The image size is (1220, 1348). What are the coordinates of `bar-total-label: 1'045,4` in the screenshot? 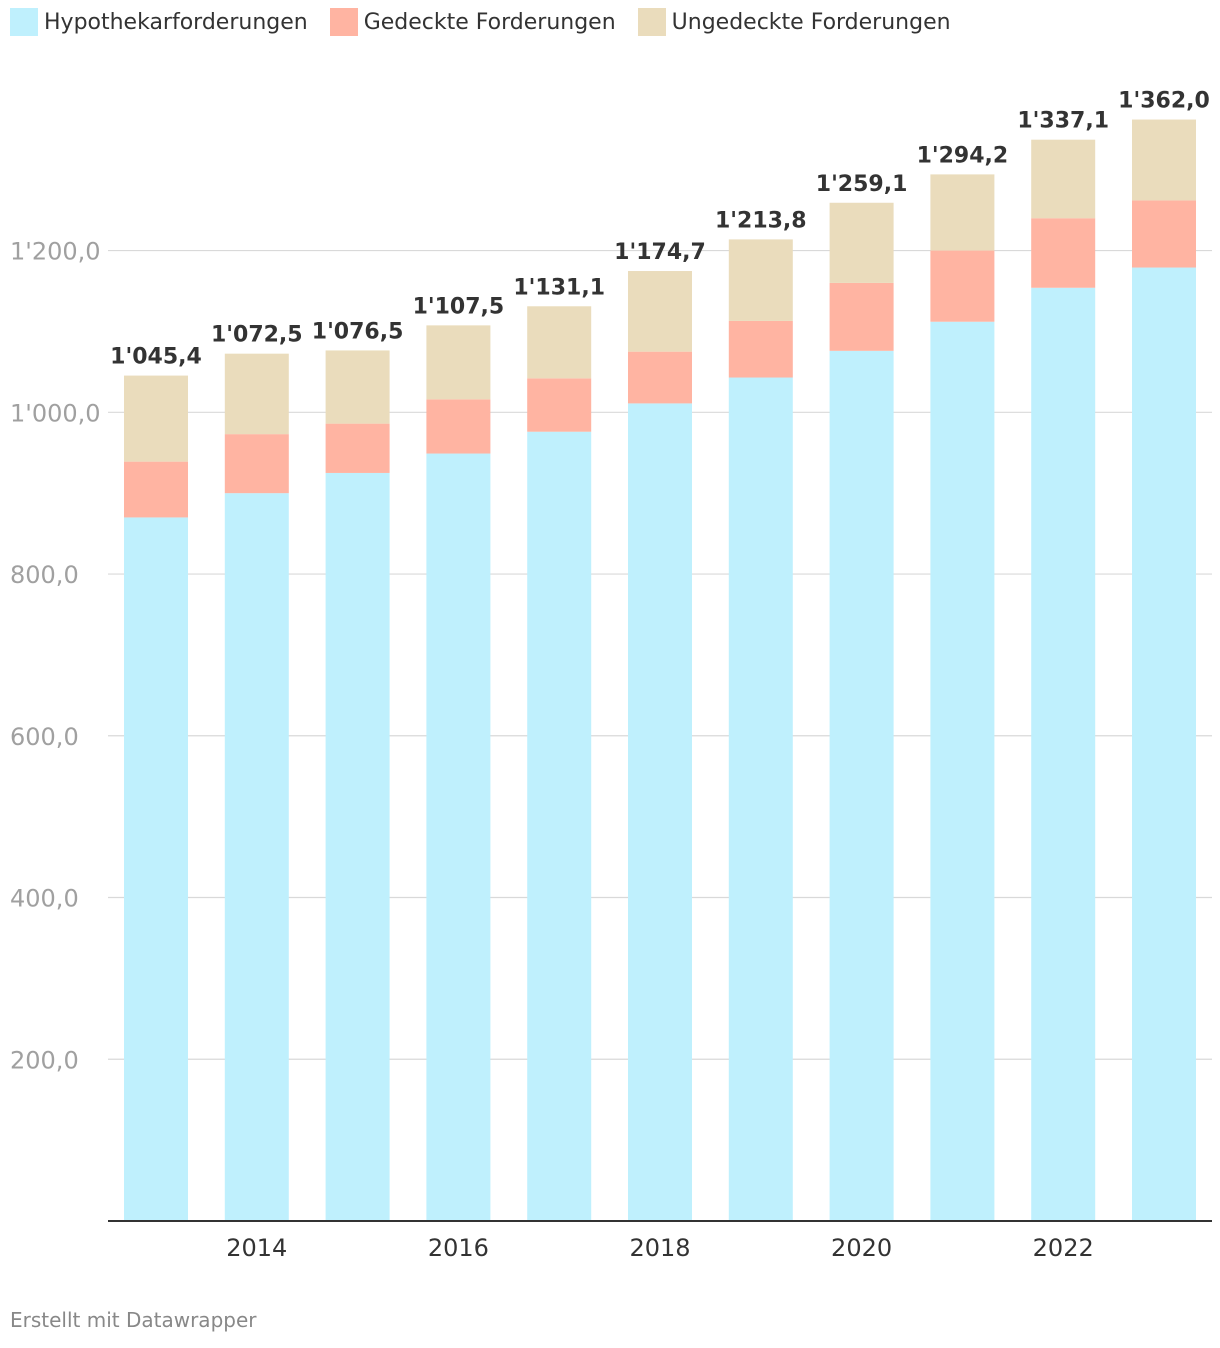 It's located at (156, 357).